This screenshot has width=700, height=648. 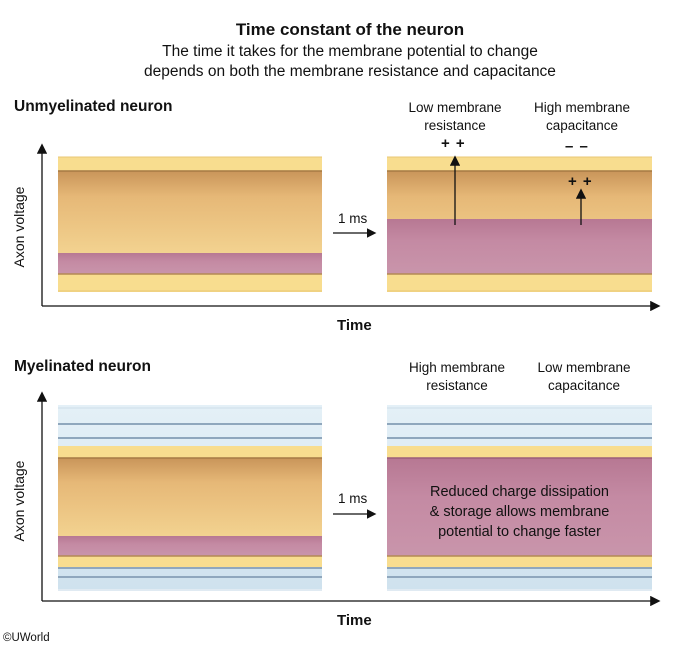 I want to click on top-y-axis-label: Axon voltage, so click(x=19, y=227).